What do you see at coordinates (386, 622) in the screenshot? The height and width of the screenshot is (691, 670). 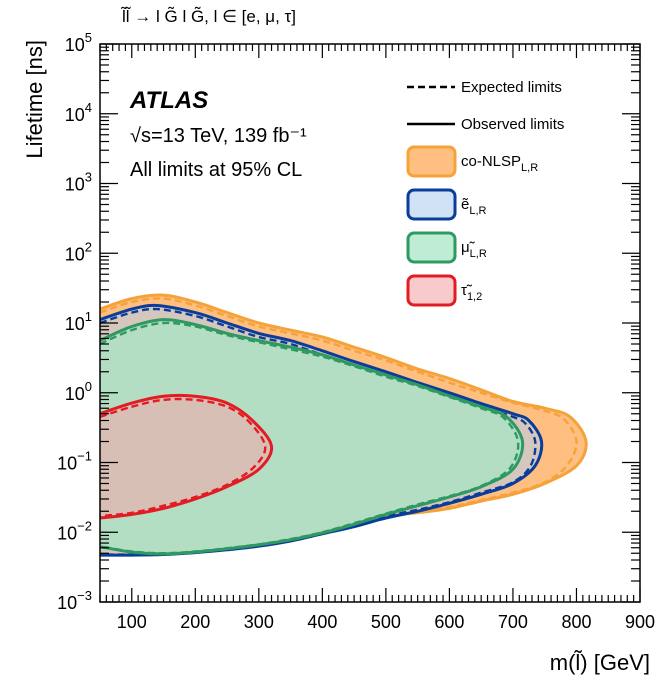 I see `x-tick-label: 500` at bounding box center [386, 622].